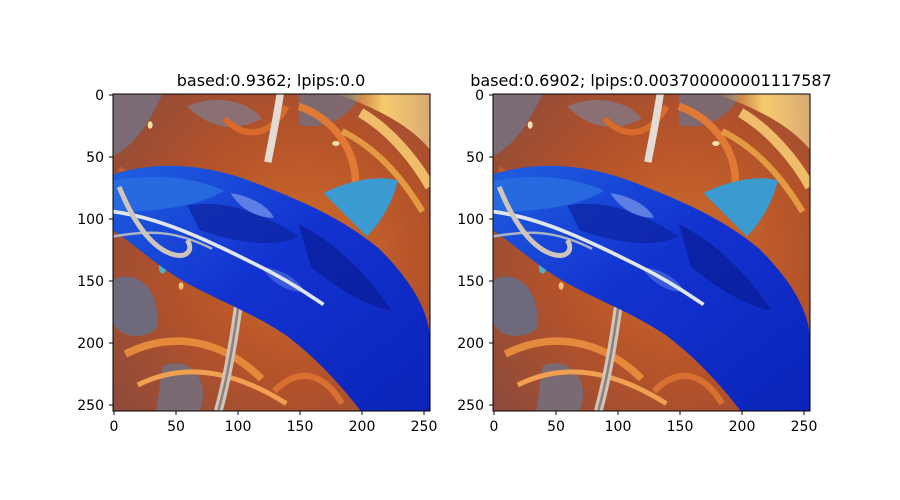 The width and height of the screenshot is (900, 500). What do you see at coordinates (651, 80) in the screenshot?
I see `panel-title-right: based:0.6902; lpips:0.003700000001117587` at bounding box center [651, 80].